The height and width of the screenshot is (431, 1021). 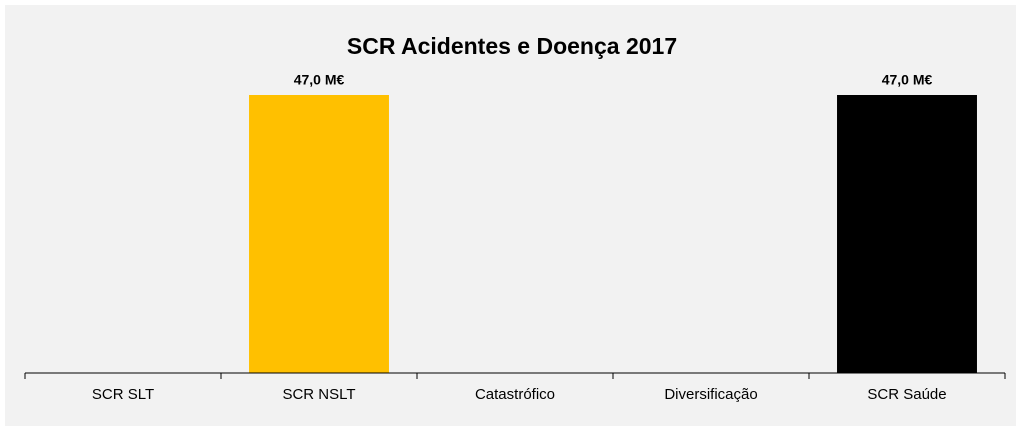 I want to click on x-tick-label: Diversificação, so click(x=710, y=394).